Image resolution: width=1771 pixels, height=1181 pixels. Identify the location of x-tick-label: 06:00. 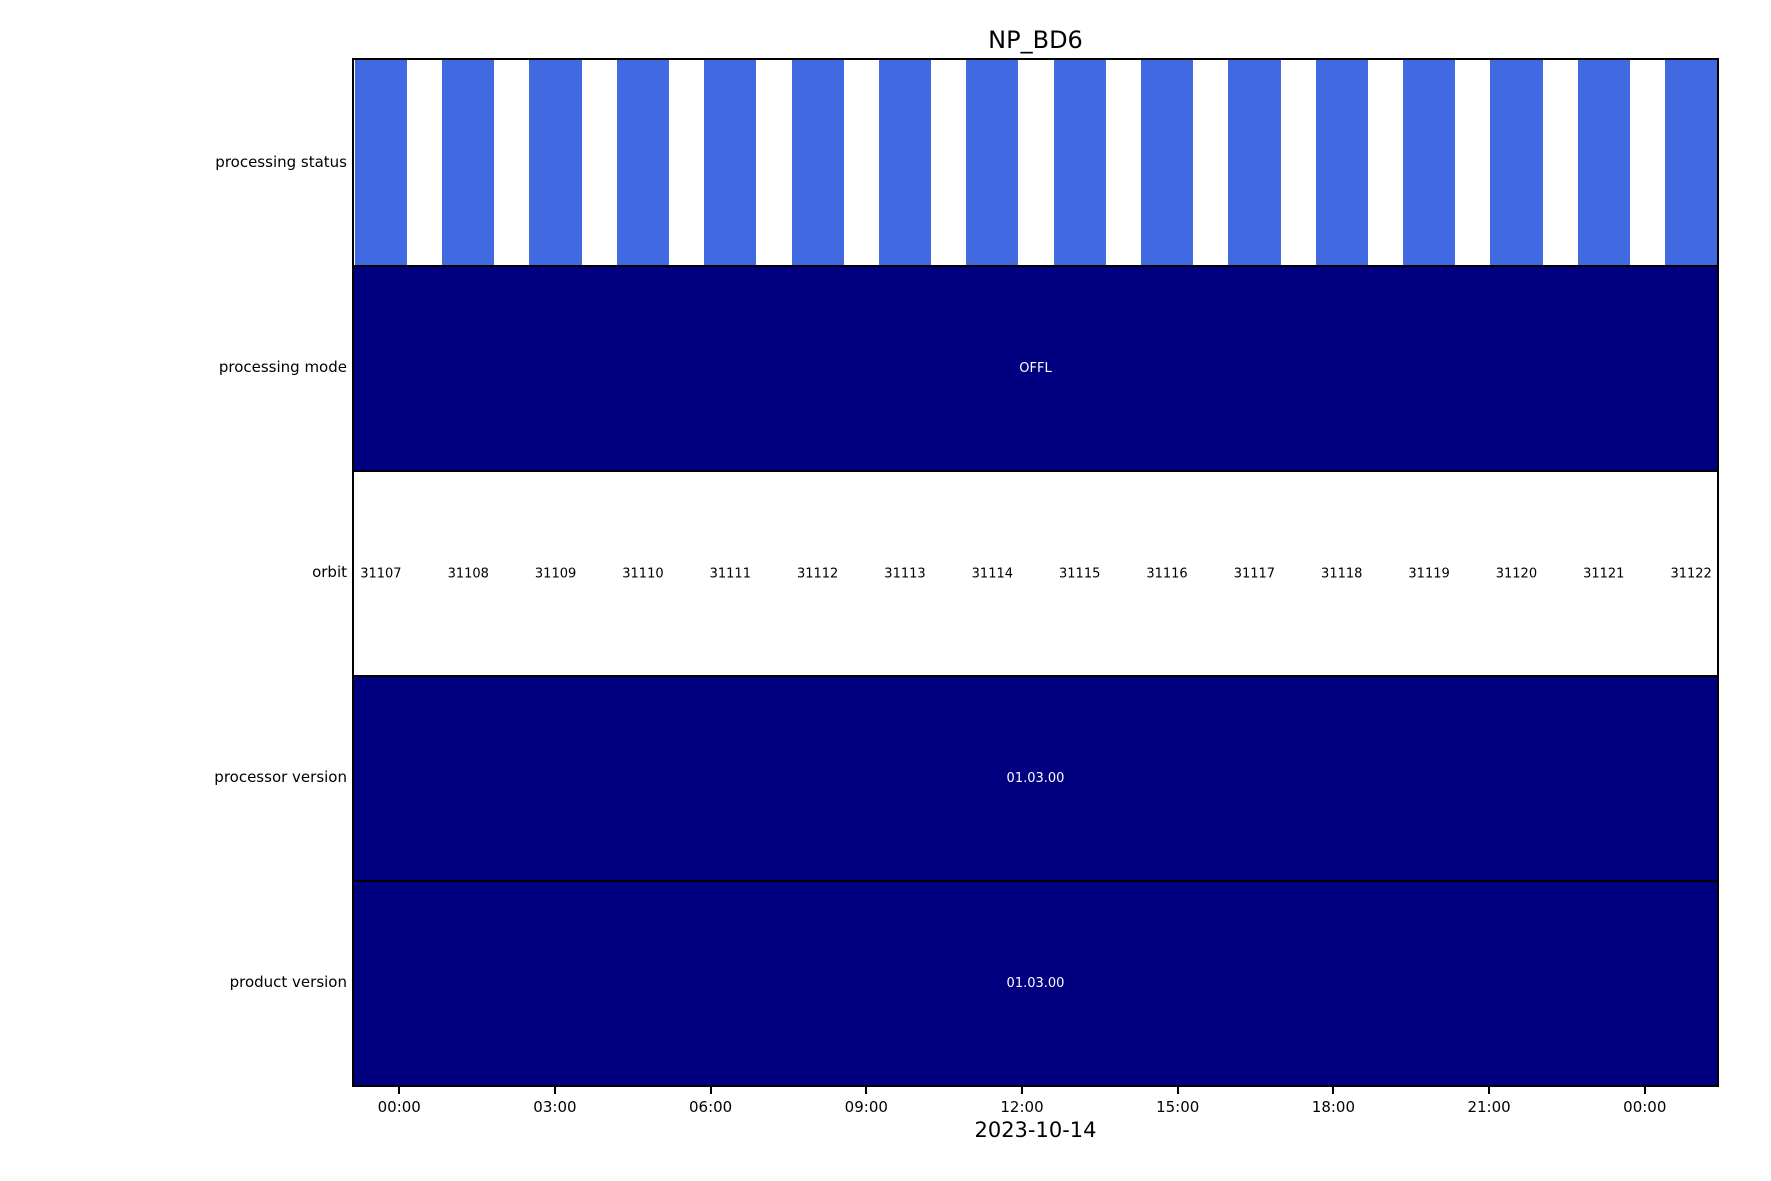
(710, 1107).